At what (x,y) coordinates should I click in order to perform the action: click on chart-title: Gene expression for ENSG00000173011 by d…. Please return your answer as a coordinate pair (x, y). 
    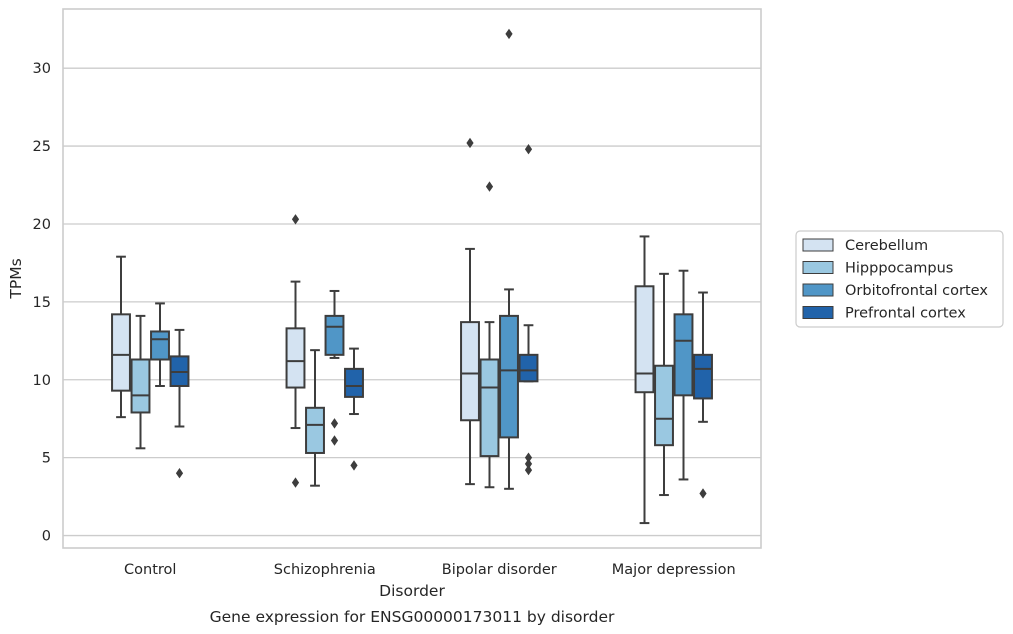
    Looking at the image, I should click on (412, 617).